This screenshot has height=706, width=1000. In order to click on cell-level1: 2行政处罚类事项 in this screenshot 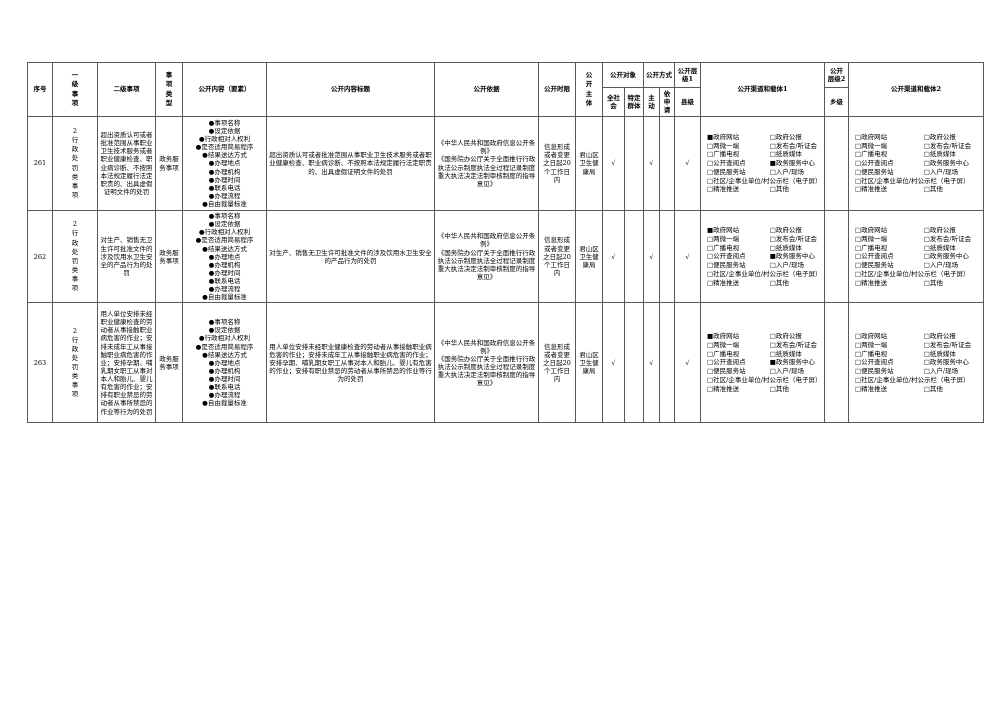, I will do `click(75, 256)`.